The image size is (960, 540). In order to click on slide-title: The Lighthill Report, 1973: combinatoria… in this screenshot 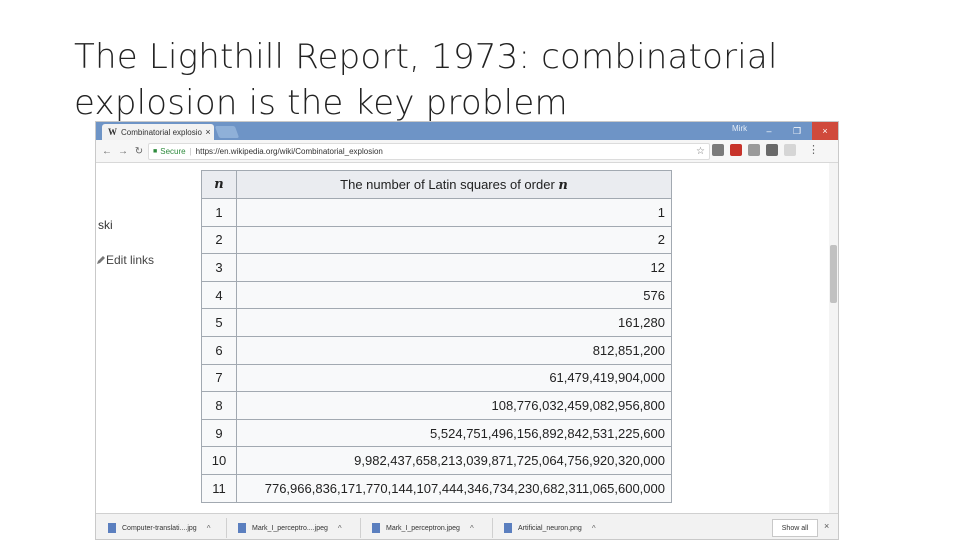, I will do `click(474, 80)`.